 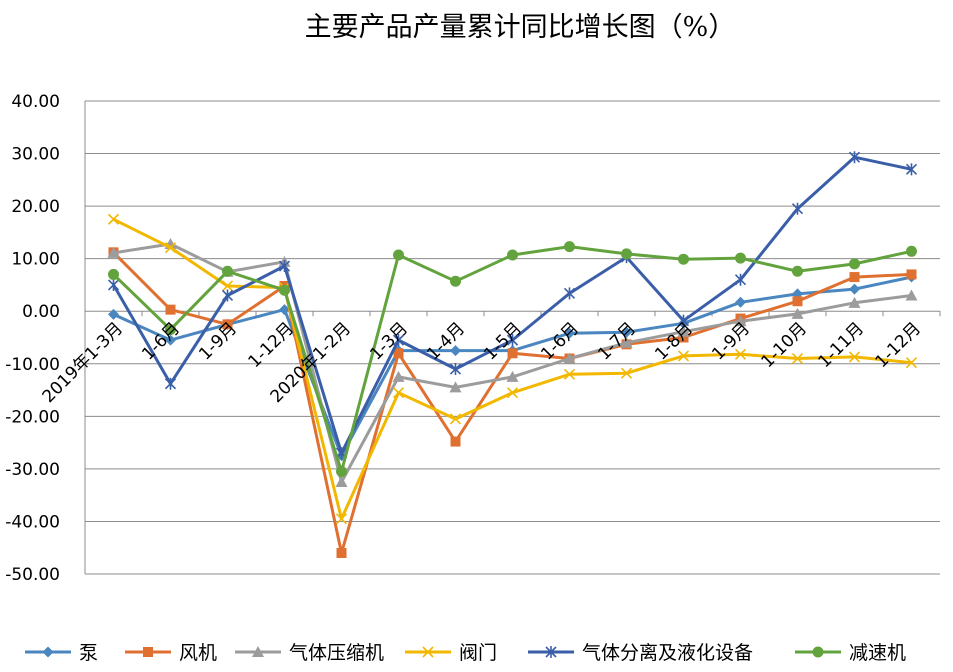 I want to click on legend-item: 减速机, so click(x=850, y=653).